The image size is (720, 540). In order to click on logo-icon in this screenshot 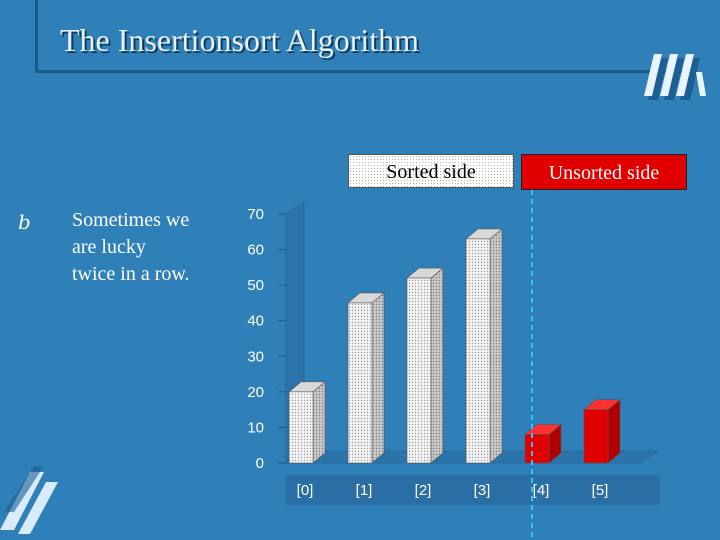, I will do `click(675, 77)`.